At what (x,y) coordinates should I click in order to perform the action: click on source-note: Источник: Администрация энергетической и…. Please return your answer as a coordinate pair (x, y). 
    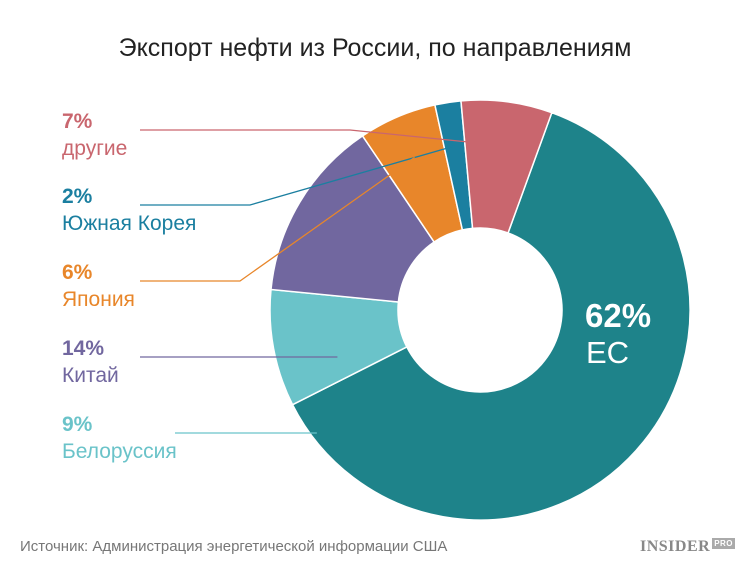
    Looking at the image, I should click on (234, 546).